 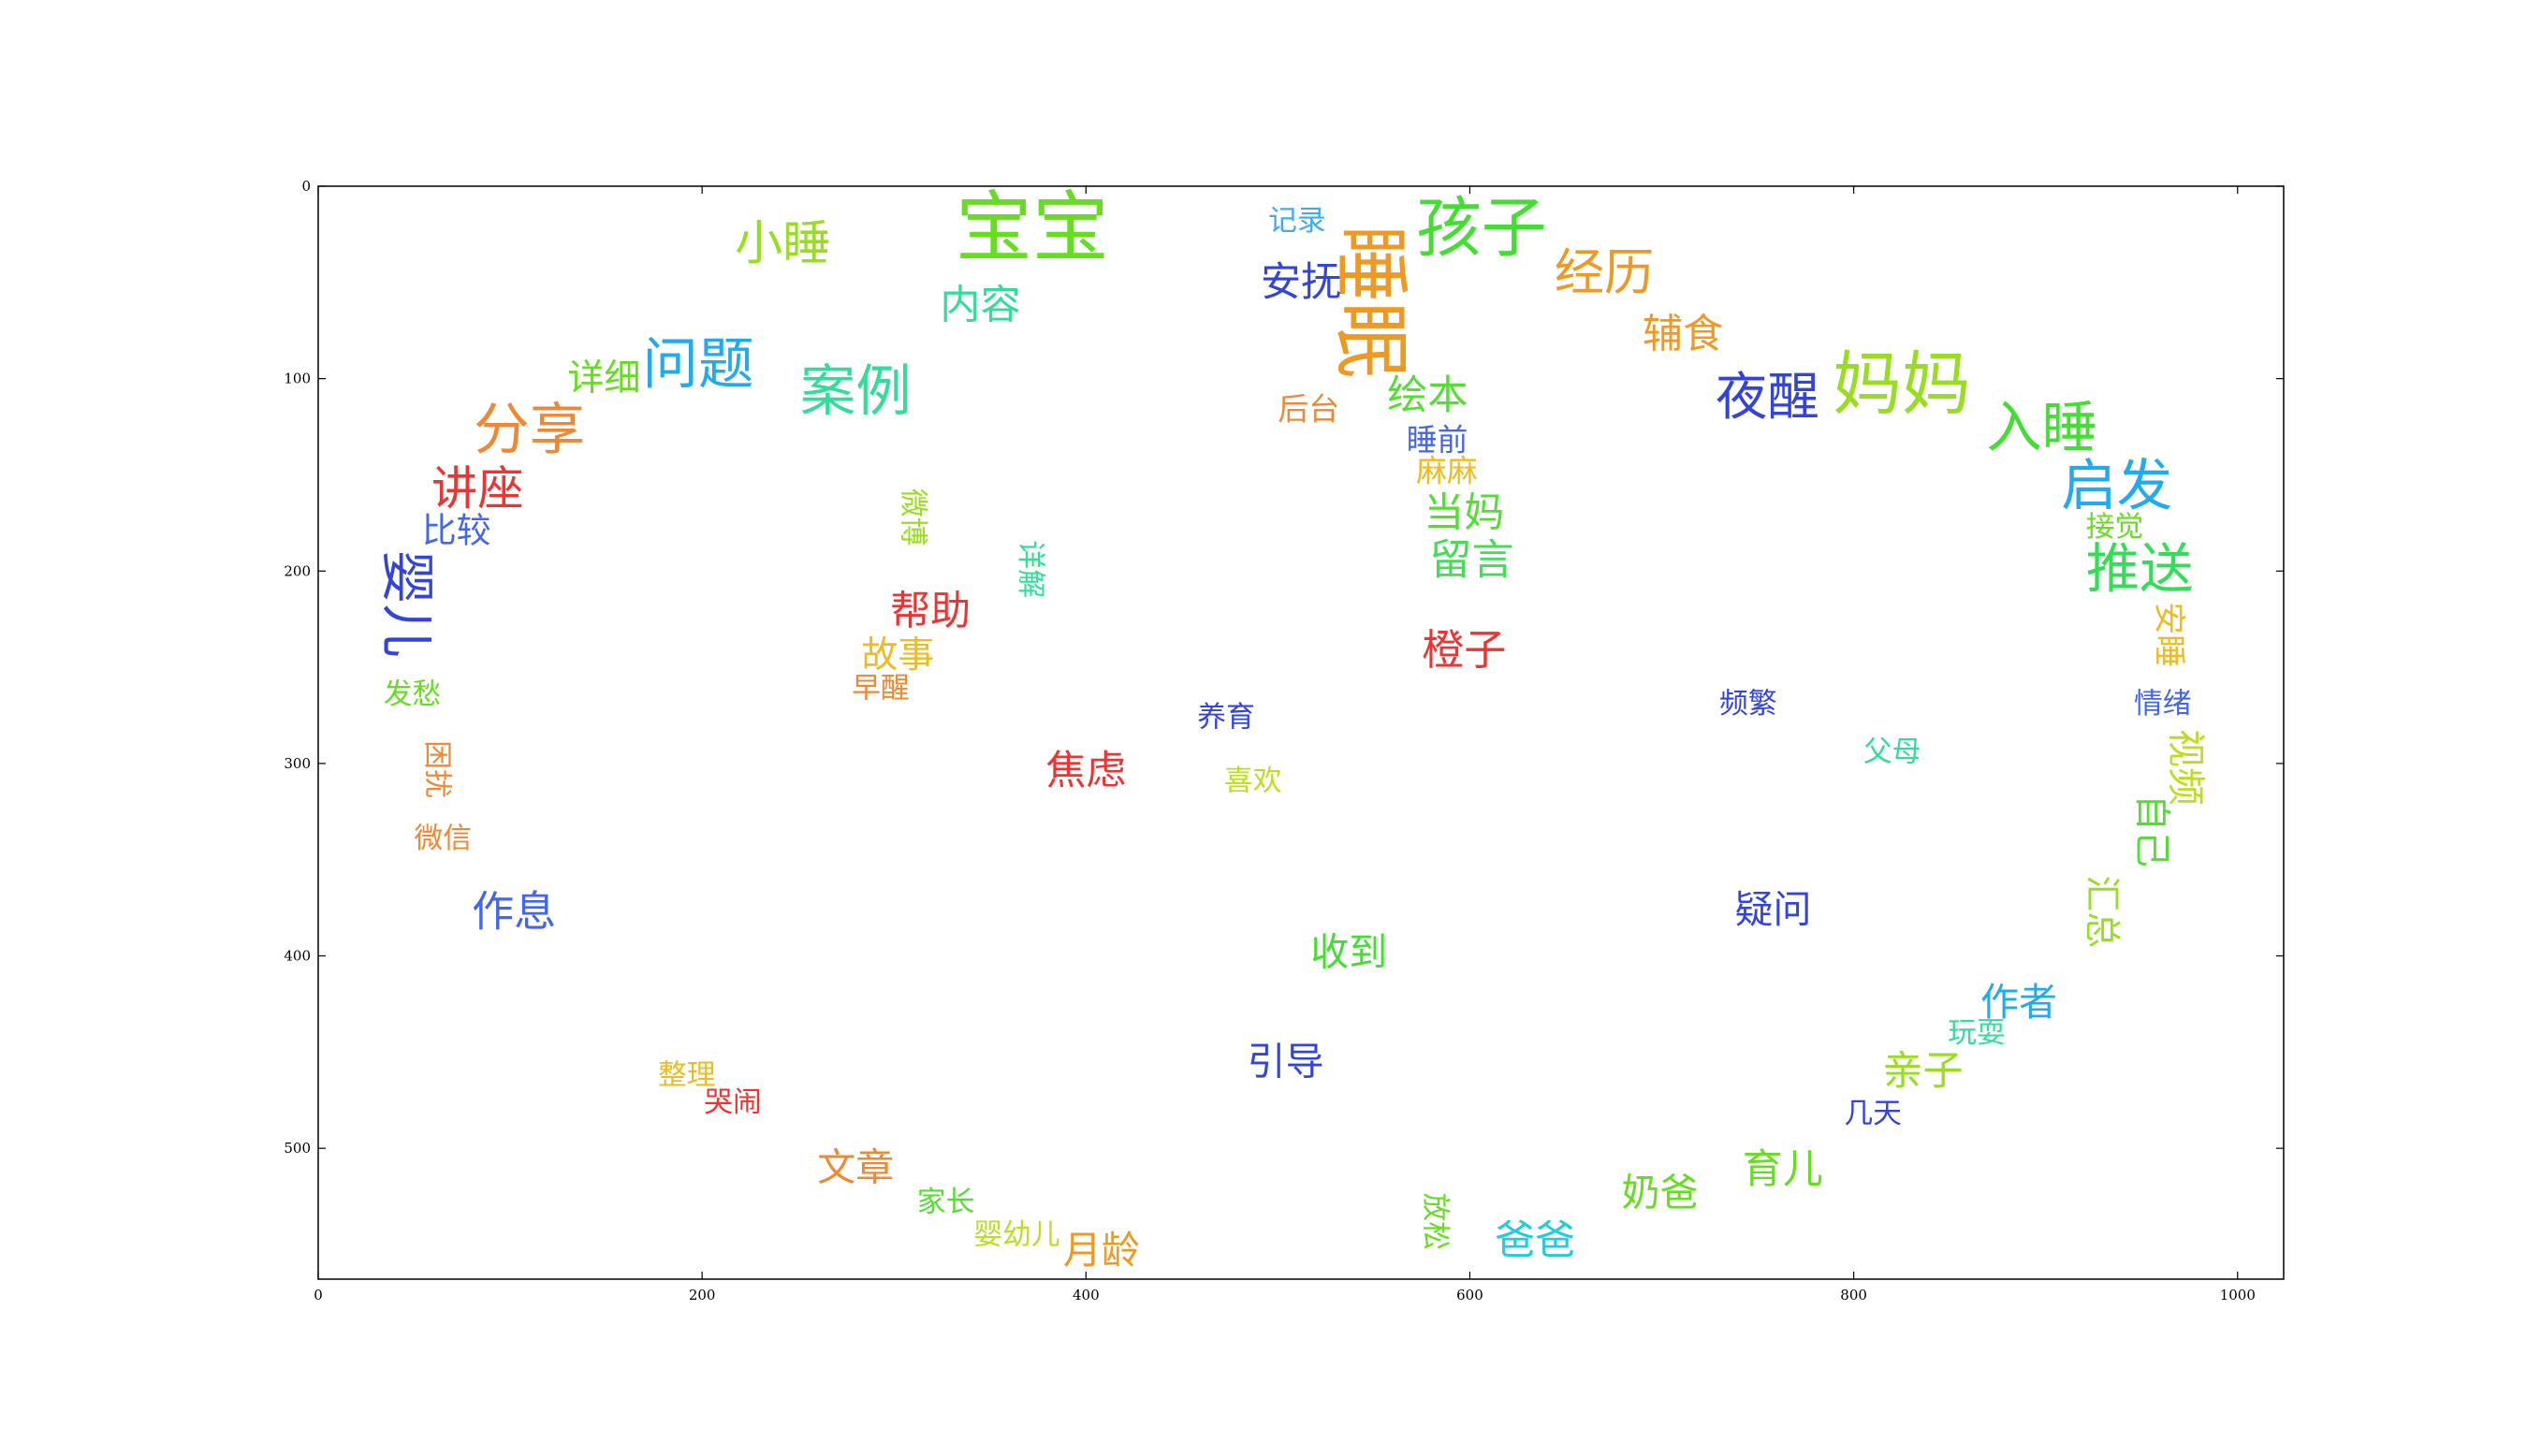 What do you see at coordinates (856, 392) in the screenshot?
I see `word-11: 案例` at bounding box center [856, 392].